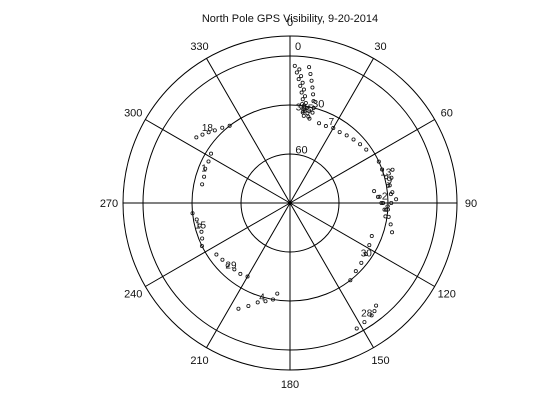 The height and width of the screenshot is (420, 560). What do you see at coordinates (447, 295) in the screenshot?
I see `angle-tick-120: 120` at bounding box center [447, 295].